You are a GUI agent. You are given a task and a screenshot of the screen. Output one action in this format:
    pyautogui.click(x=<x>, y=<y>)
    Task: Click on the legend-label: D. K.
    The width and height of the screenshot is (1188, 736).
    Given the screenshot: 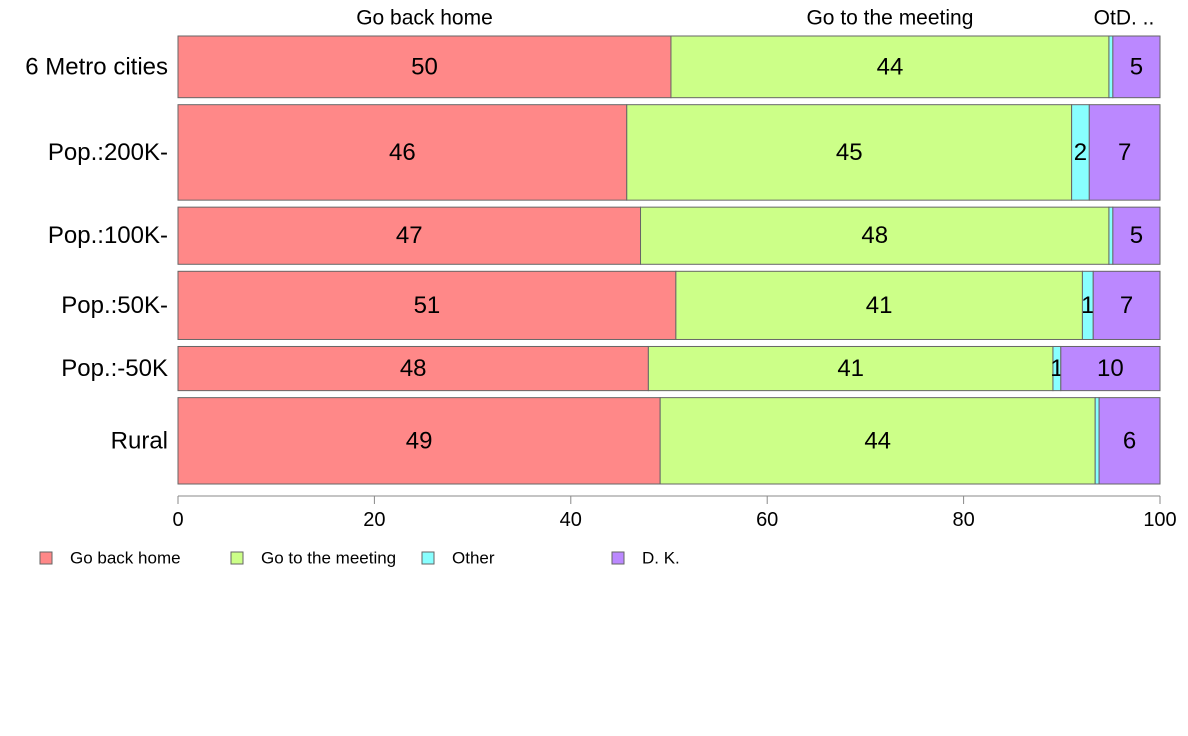 What is the action you would take?
    pyautogui.click(x=661, y=558)
    